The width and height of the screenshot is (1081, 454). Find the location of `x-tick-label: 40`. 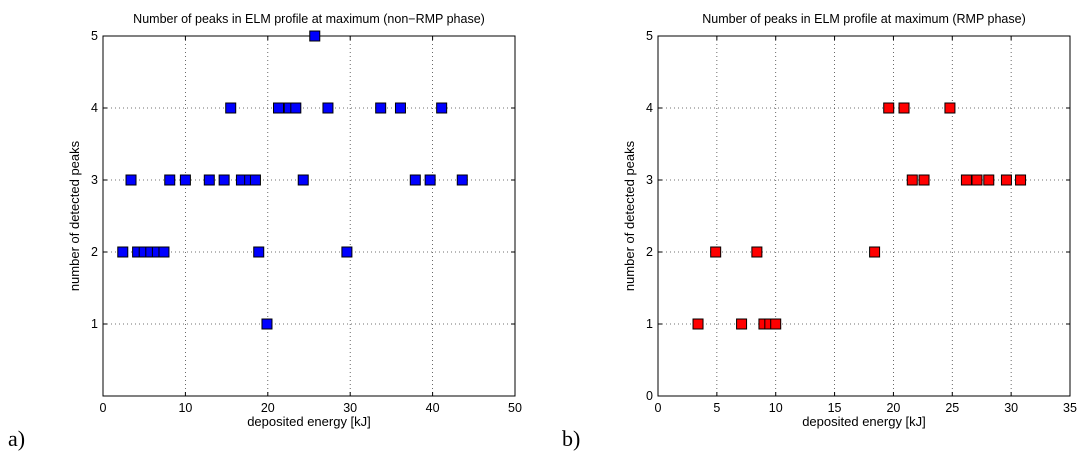

x-tick-label: 40 is located at coordinates (433, 408).